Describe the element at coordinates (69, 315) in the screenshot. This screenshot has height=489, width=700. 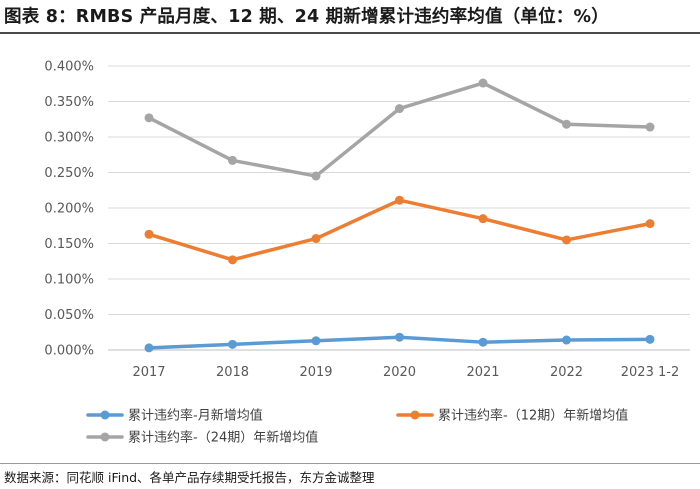
I see `y-tick-label: 0.050%` at that location.